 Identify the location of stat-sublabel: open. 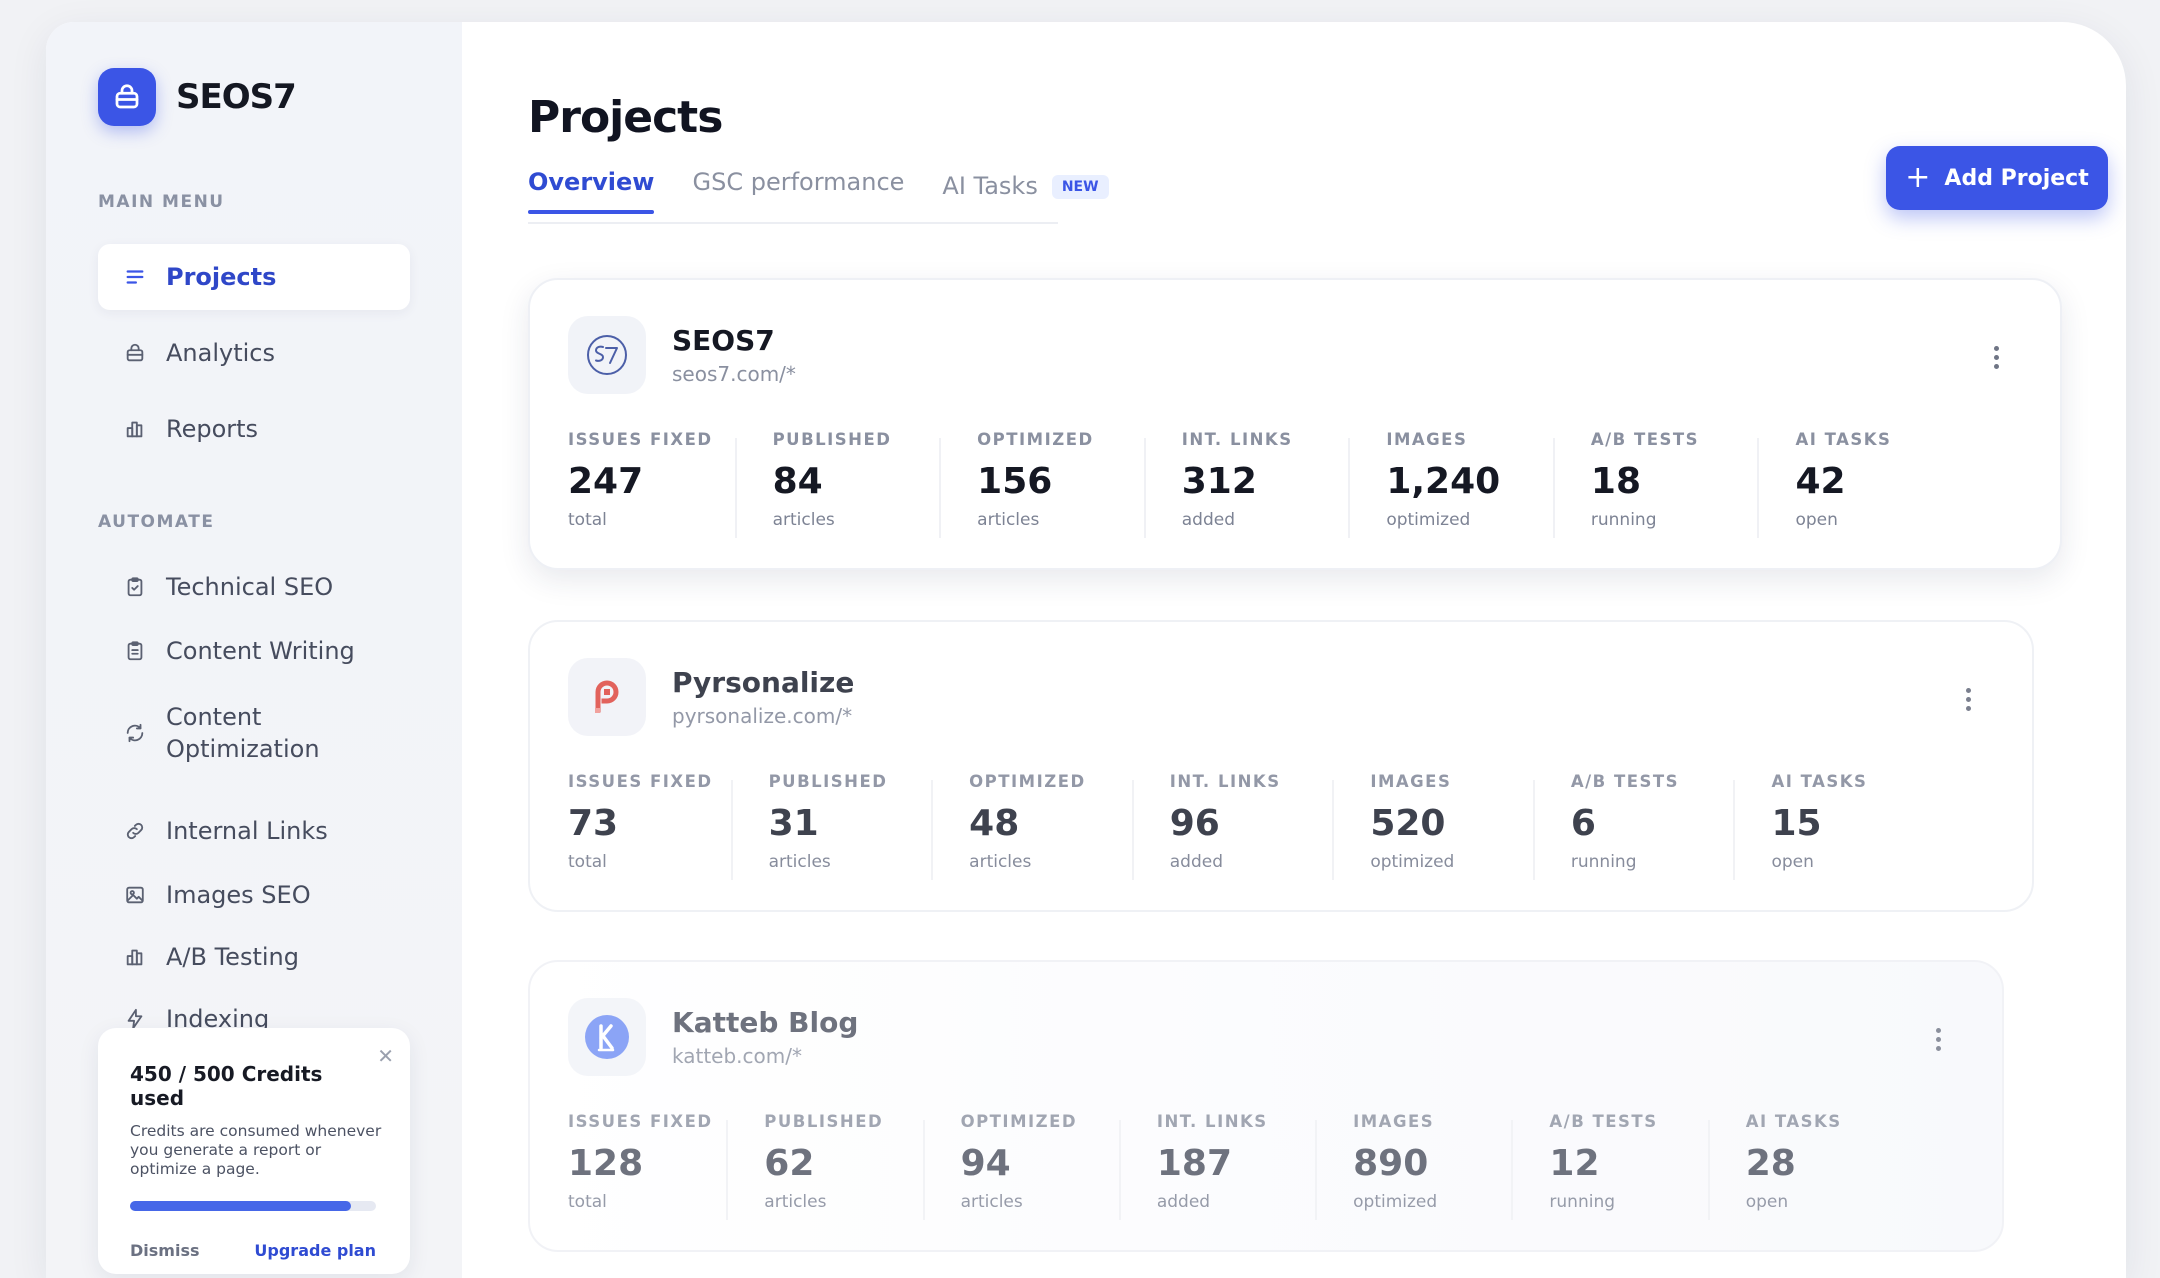
(1792, 862).